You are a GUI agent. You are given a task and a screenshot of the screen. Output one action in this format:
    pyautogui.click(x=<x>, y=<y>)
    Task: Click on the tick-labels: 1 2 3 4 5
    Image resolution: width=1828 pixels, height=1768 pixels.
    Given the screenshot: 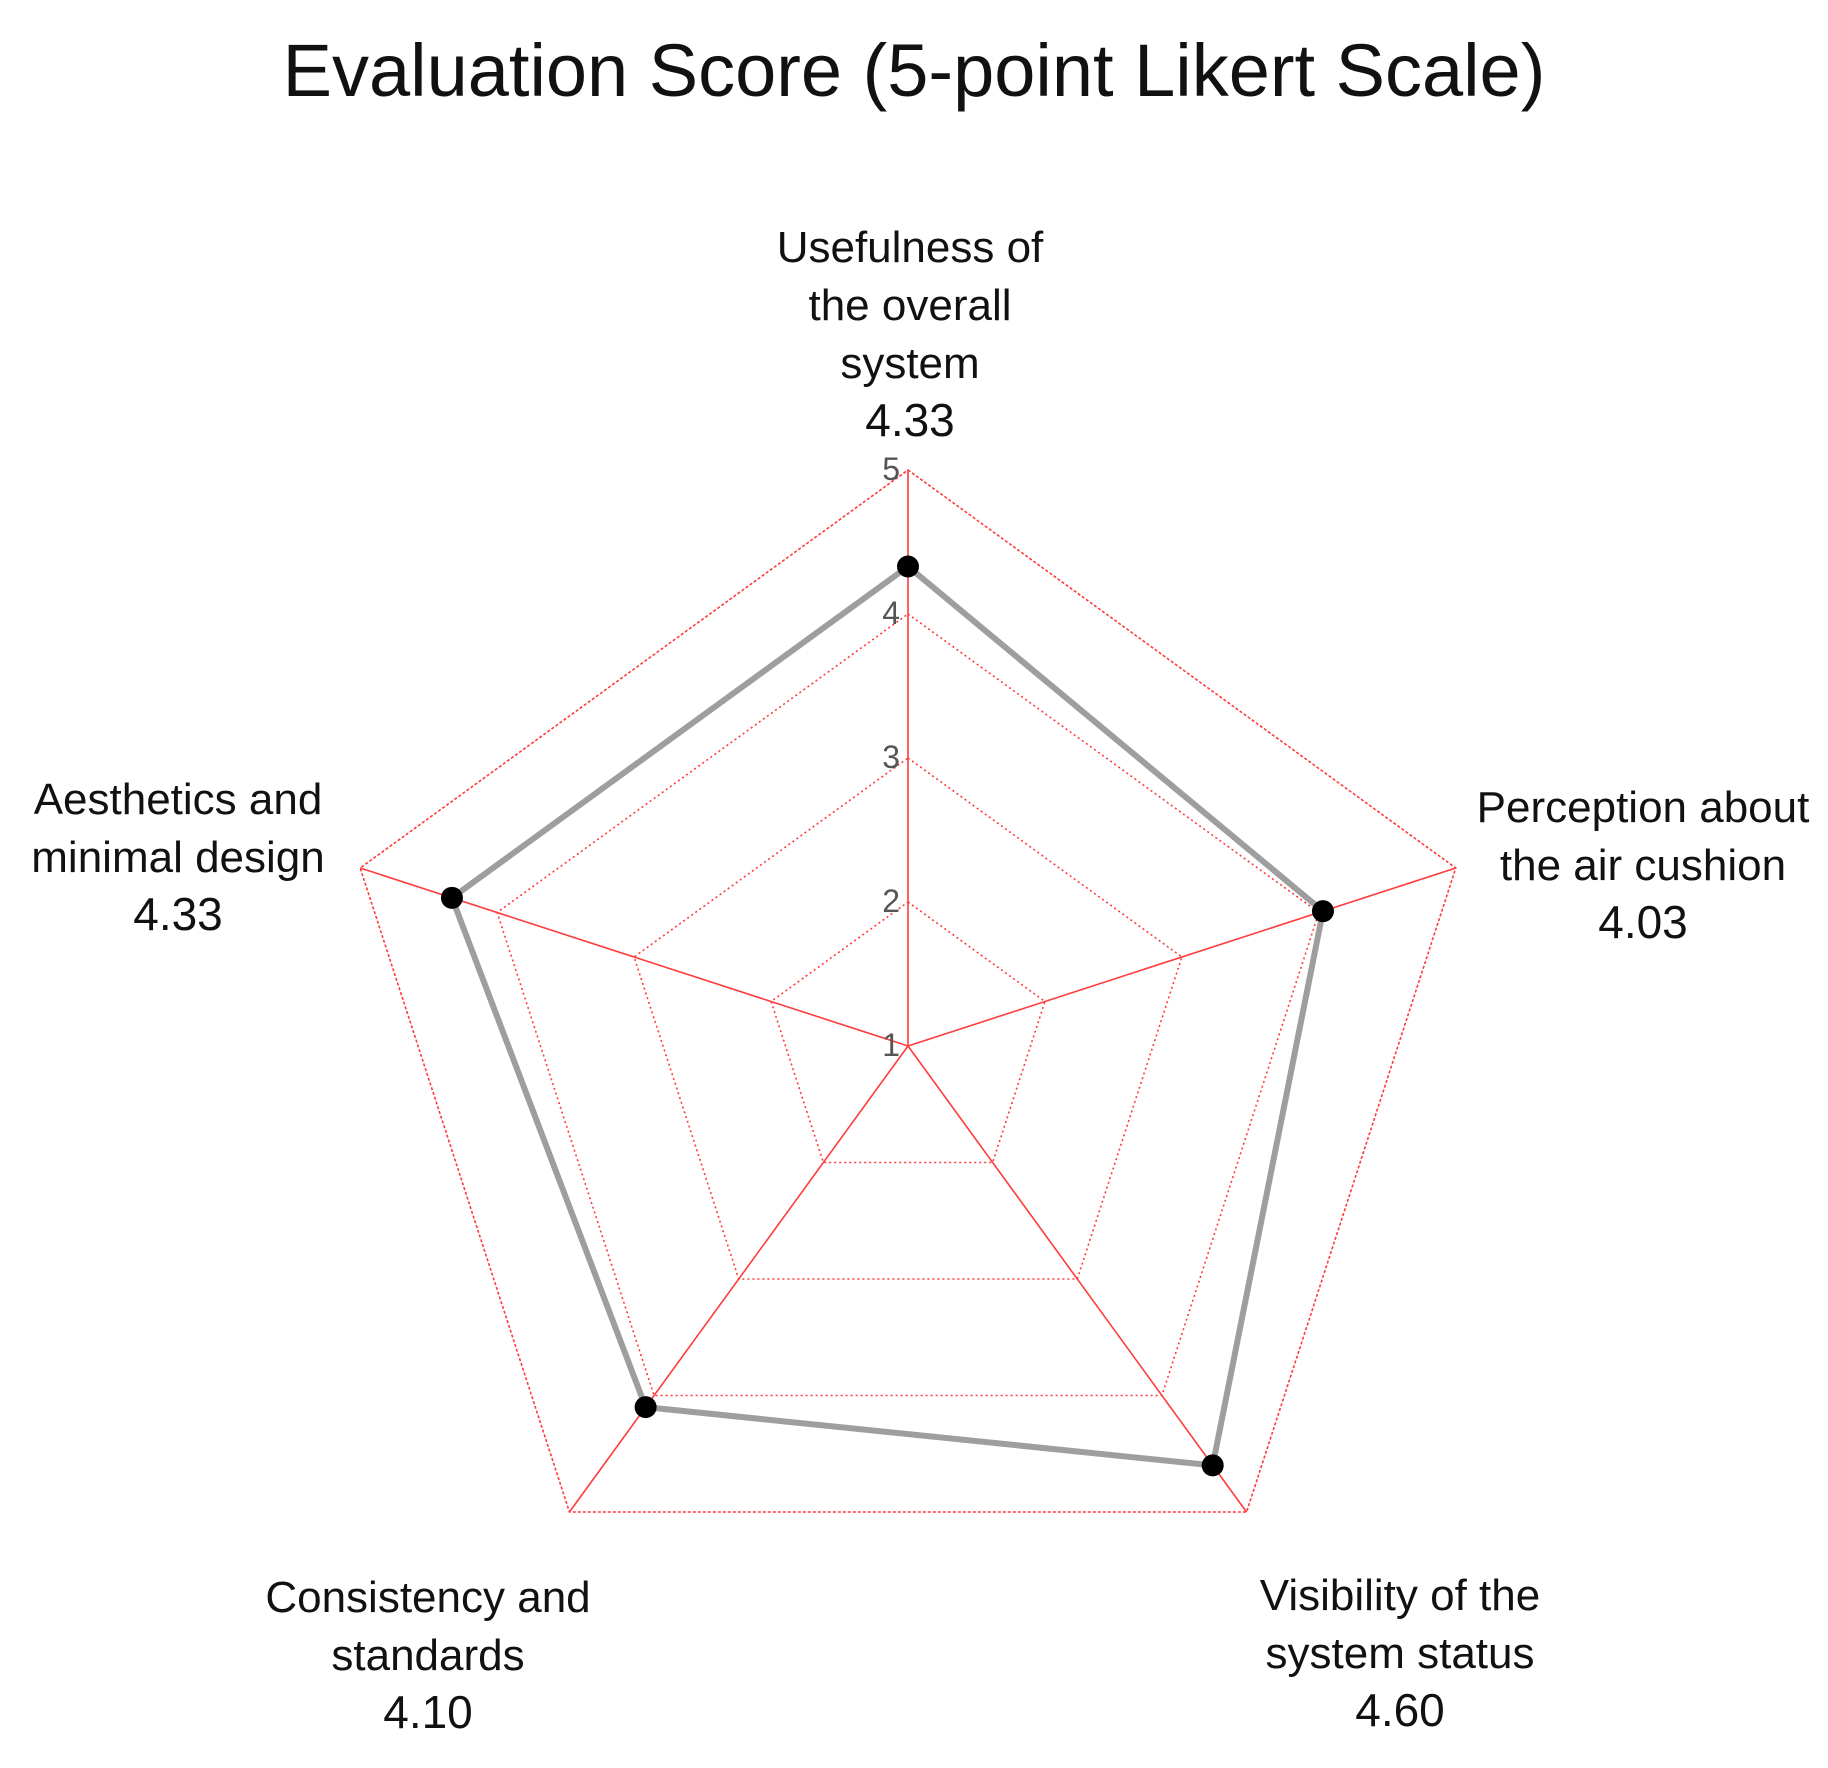 What is the action you would take?
    pyautogui.click(x=891, y=757)
    